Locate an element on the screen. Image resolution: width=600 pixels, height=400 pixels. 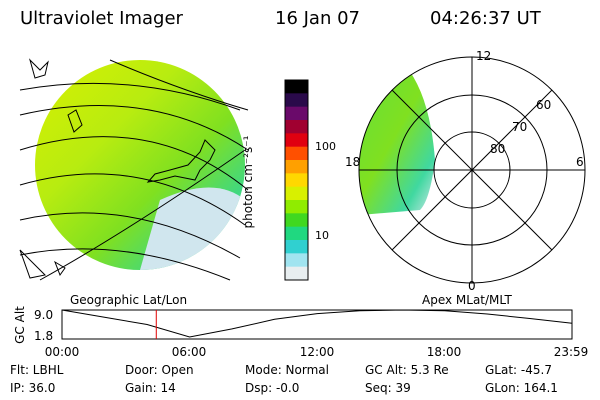
mlat-label-80: 80 is located at coordinates (497, 149).